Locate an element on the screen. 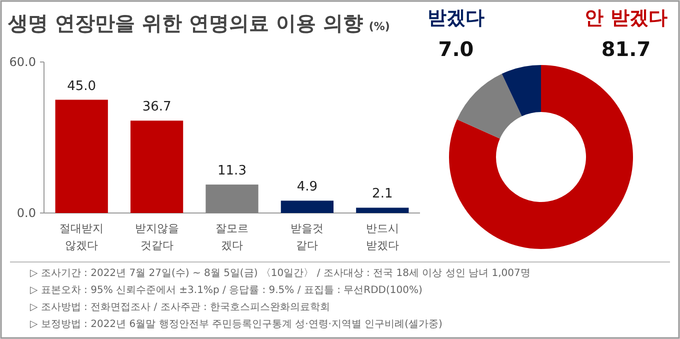 The height and width of the screenshot is (339, 680). chart-title: 생명 연장만을 위한 연명의료 이용 의향 is located at coordinates (185, 23).